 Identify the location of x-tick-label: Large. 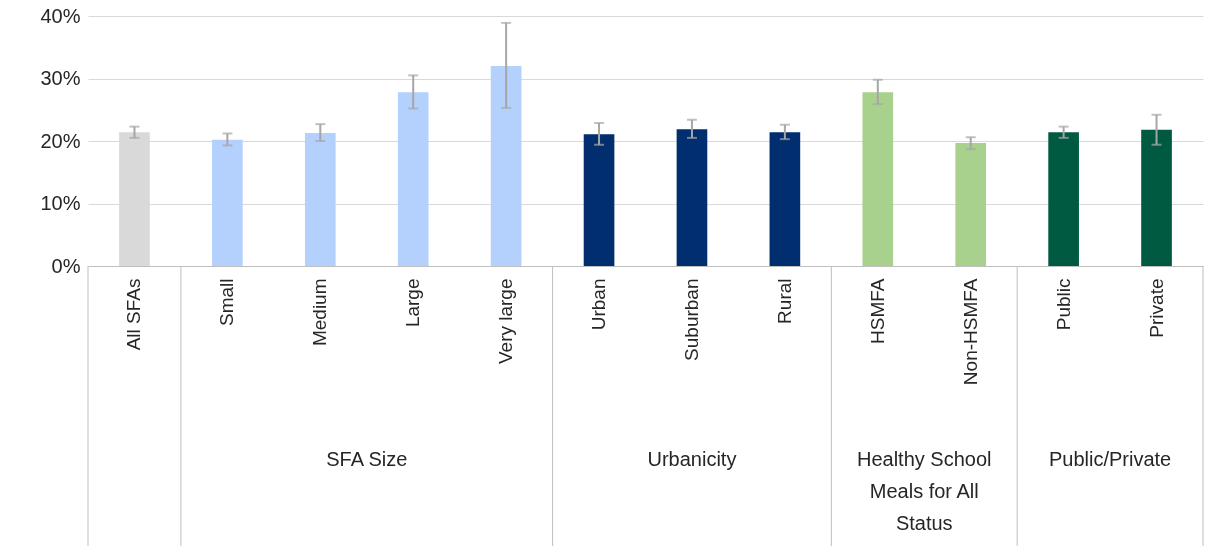
(413, 303).